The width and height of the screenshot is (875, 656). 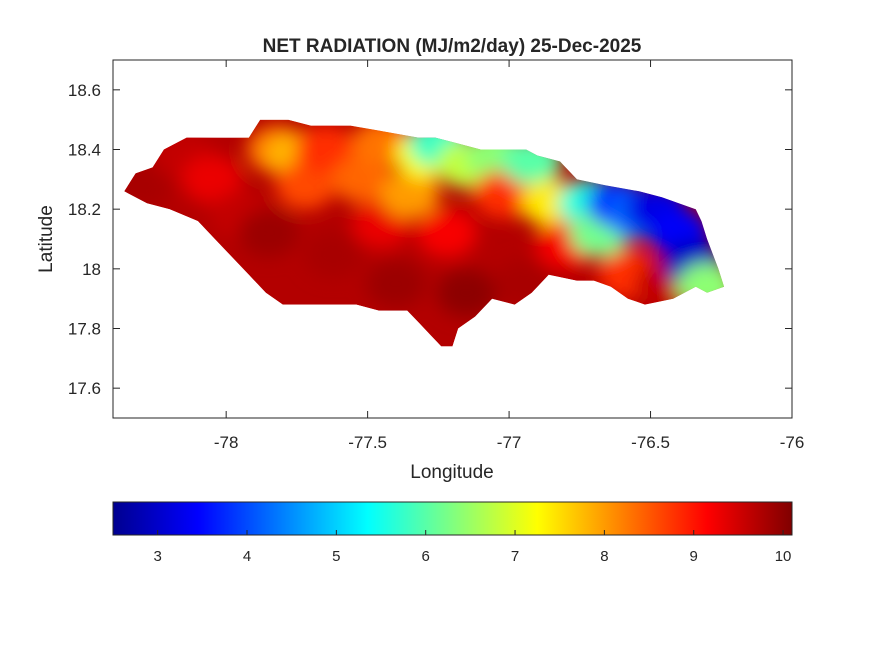 I want to click on colorbar: 3 4 5 6 7 8 9 10, so click(x=452, y=533).